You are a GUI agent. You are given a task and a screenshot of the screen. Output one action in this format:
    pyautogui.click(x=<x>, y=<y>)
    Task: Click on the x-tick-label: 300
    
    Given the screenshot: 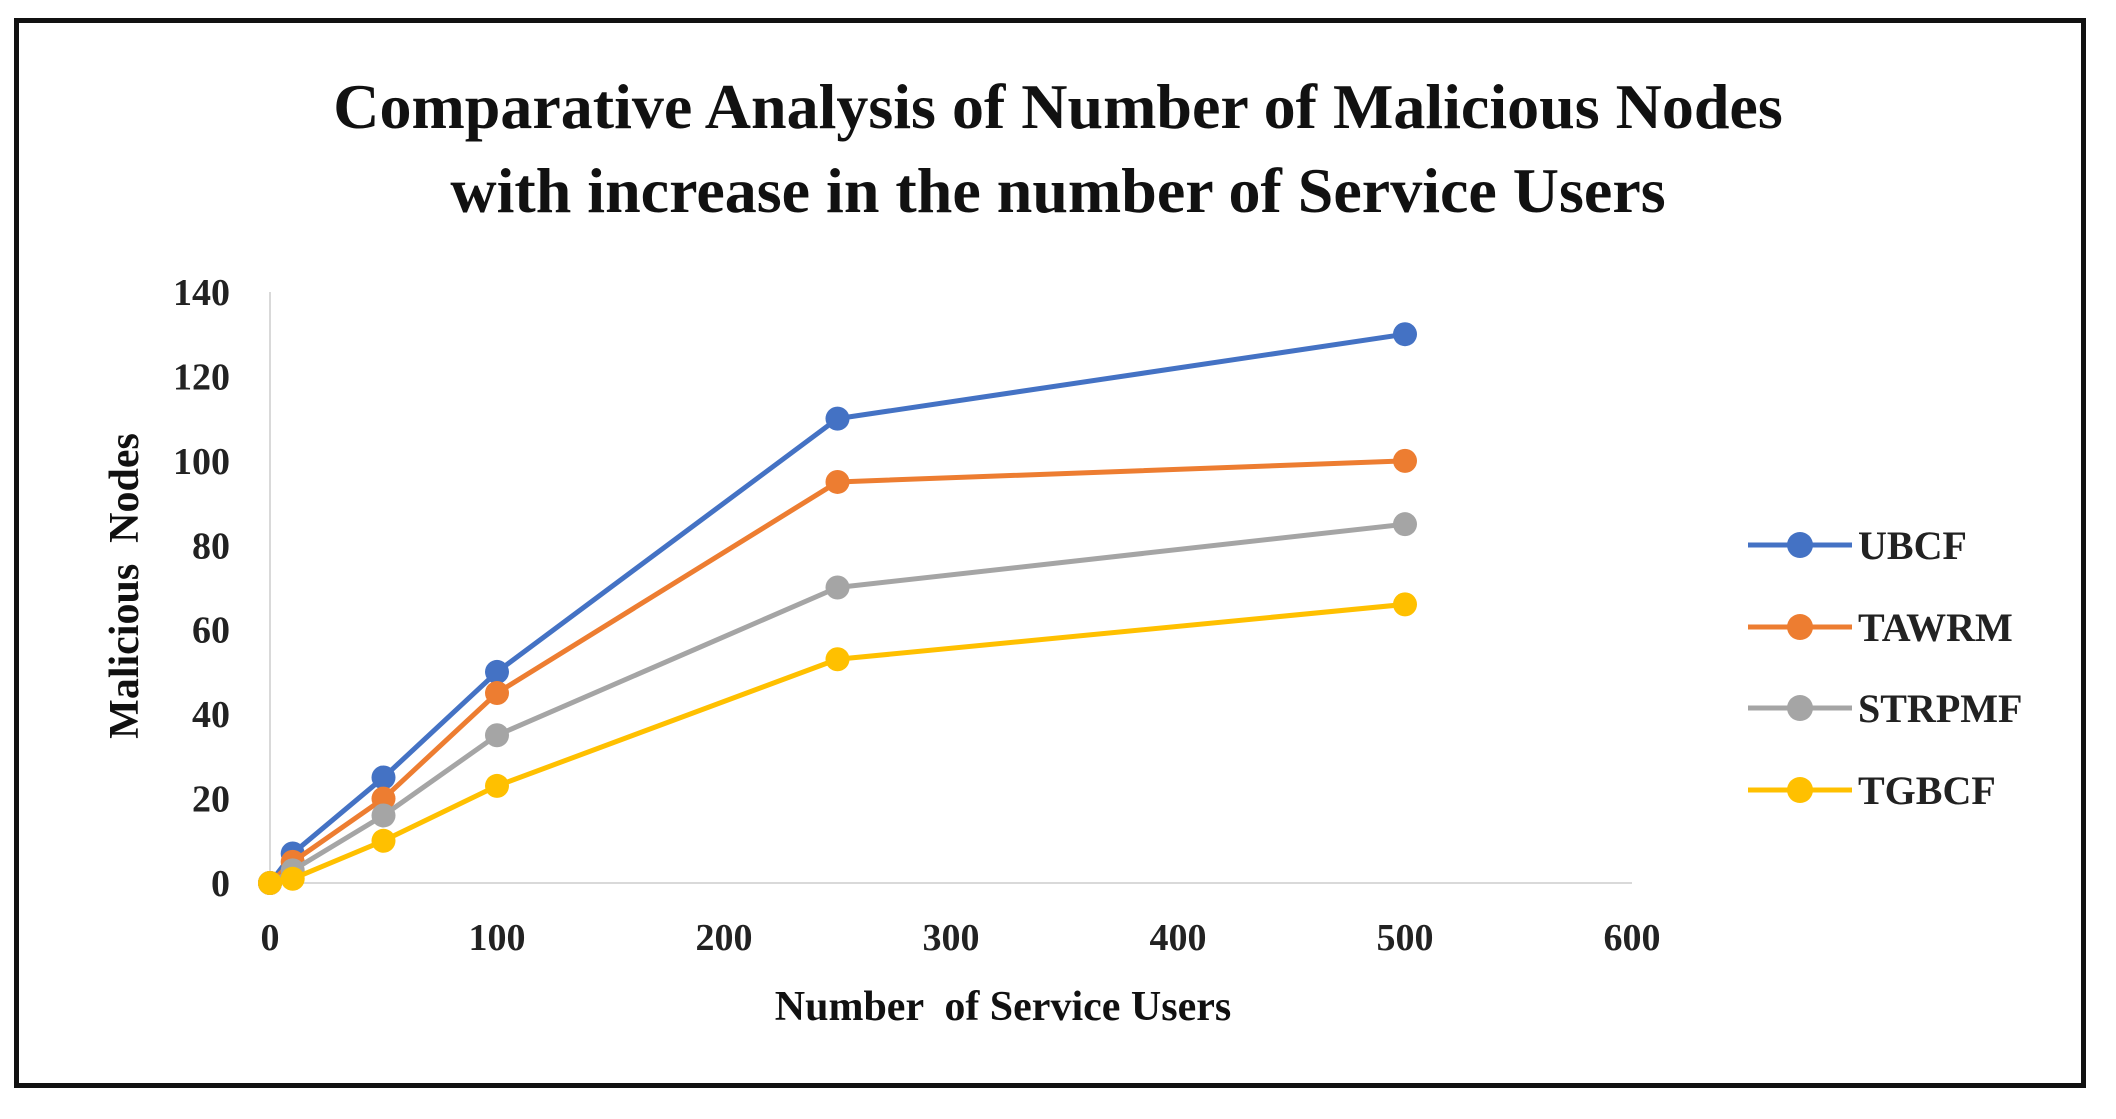 What is the action you would take?
    pyautogui.click(x=951, y=938)
    